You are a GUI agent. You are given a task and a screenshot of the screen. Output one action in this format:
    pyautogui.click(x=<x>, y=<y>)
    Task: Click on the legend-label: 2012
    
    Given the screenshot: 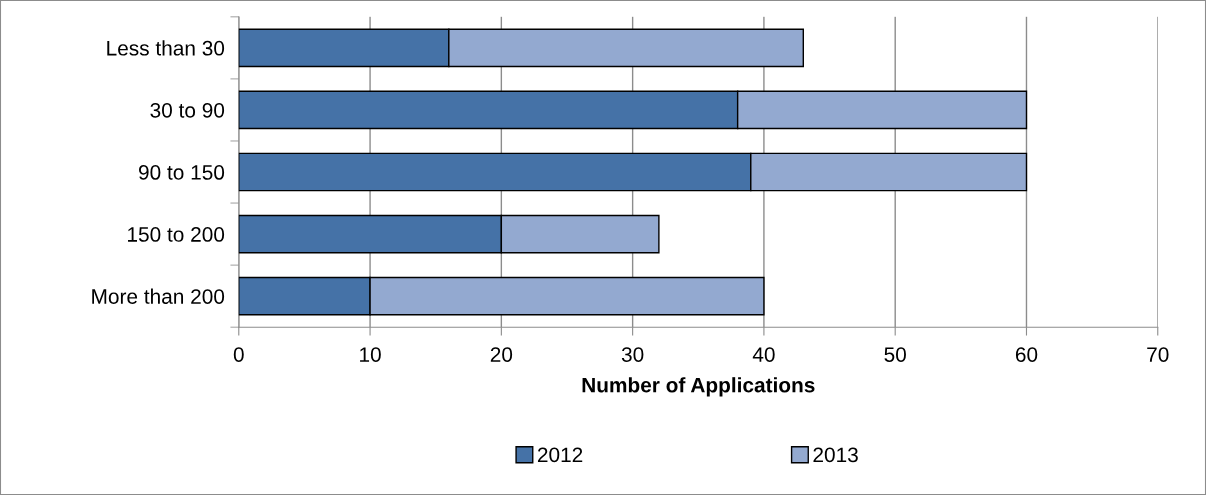 What is the action you would take?
    pyautogui.click(x=560, y=455)
    